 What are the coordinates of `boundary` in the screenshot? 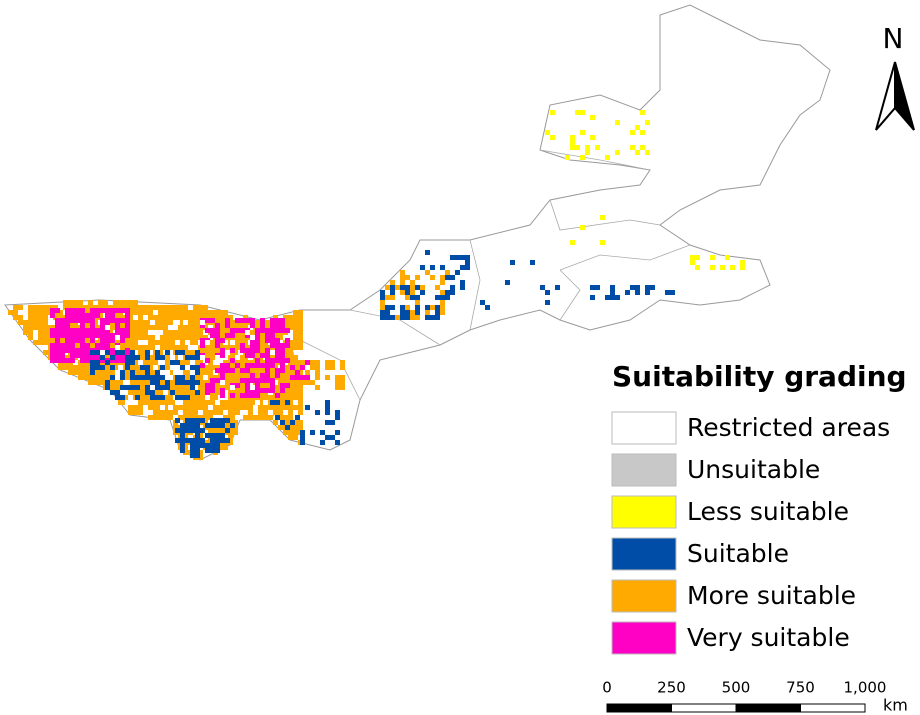 It's located at (595, 160).